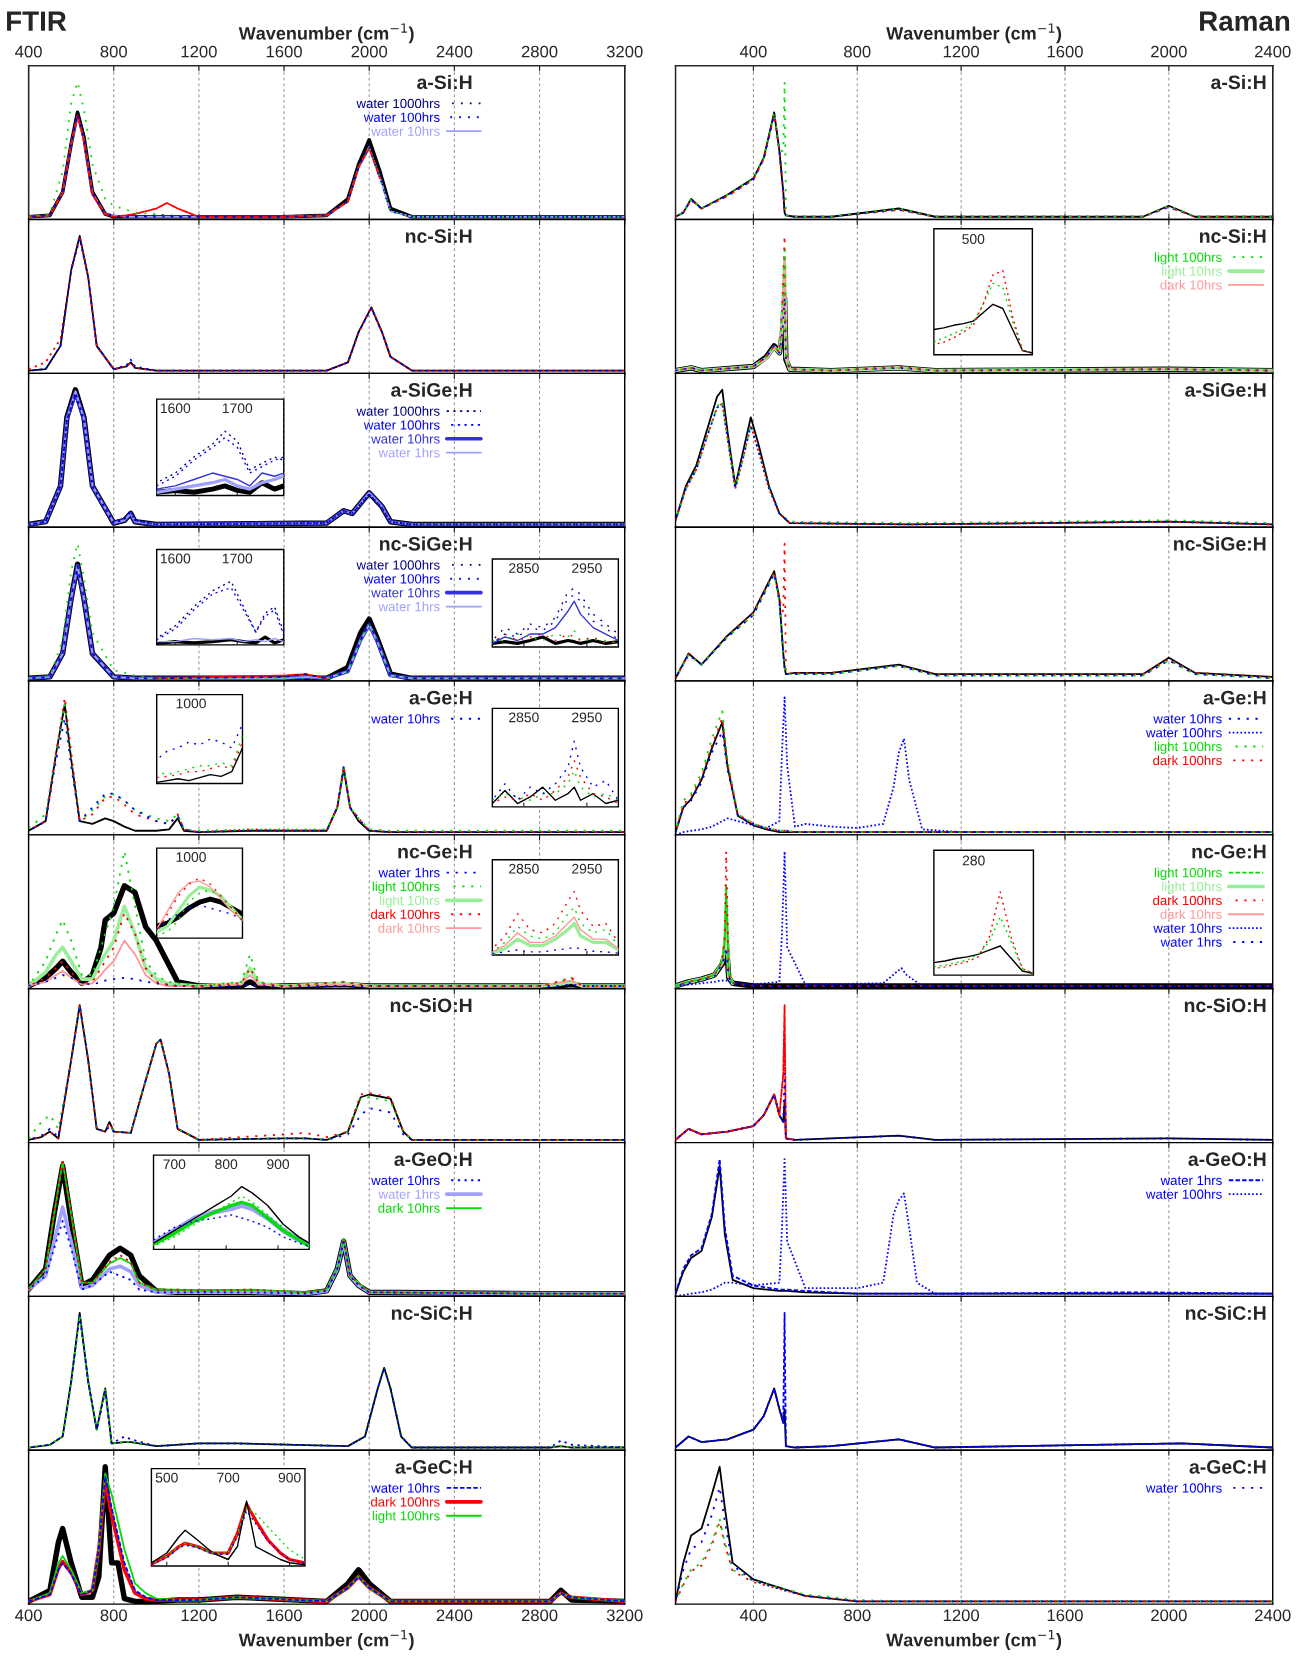 Image resolution: width=1296 pixels, height=1660 pixels. Describe the element at coordinates (961, 51) in the screenshot. I see `x2-tick-label: 1200` at that location.